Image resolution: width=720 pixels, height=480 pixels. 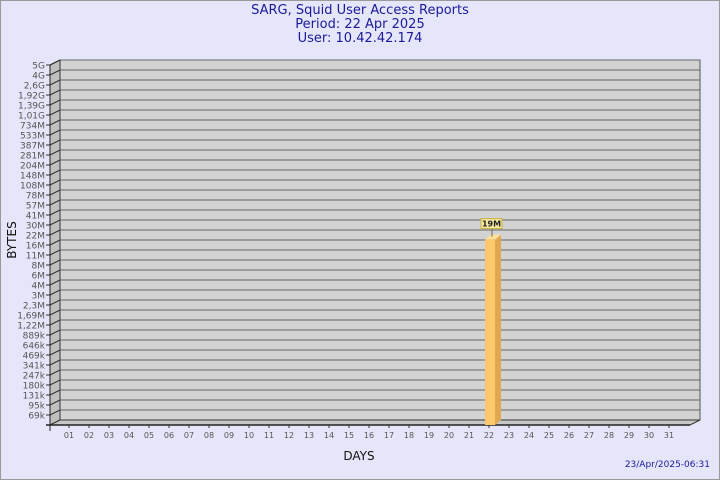 What do you see at coordinates (89, 435) in the screenshot?
I see `x-tick-label: 02` at bounding box center [89, 435].